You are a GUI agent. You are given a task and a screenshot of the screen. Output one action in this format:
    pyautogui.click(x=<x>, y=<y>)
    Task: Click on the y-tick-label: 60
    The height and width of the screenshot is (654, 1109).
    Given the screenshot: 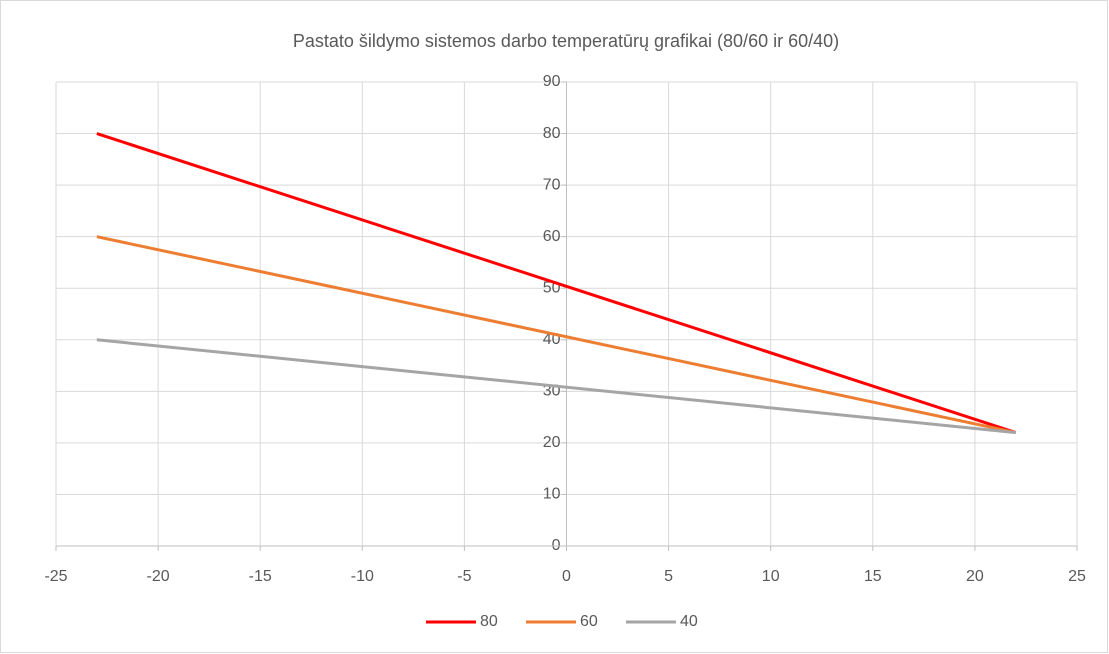 What is the action you would take?
    pyautogui.click(x=552, y=236)
    